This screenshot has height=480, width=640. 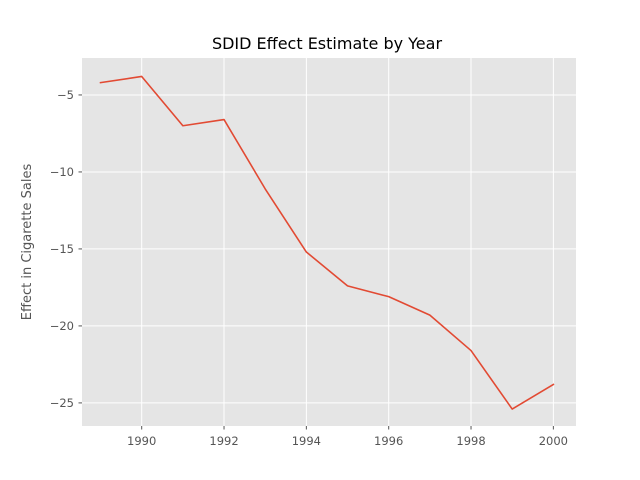 What do you see at coordinates (388, 441) in the screenshot?
I see `x-tick-label: 1996` at bounding box center [388, 441].